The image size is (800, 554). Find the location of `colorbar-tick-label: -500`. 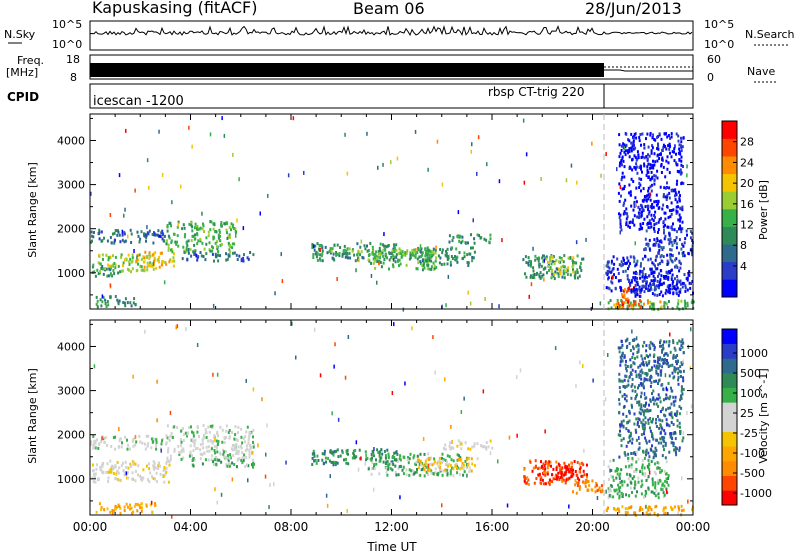

colorbar-tick-label: -500 is located at coordinates (752, 473).